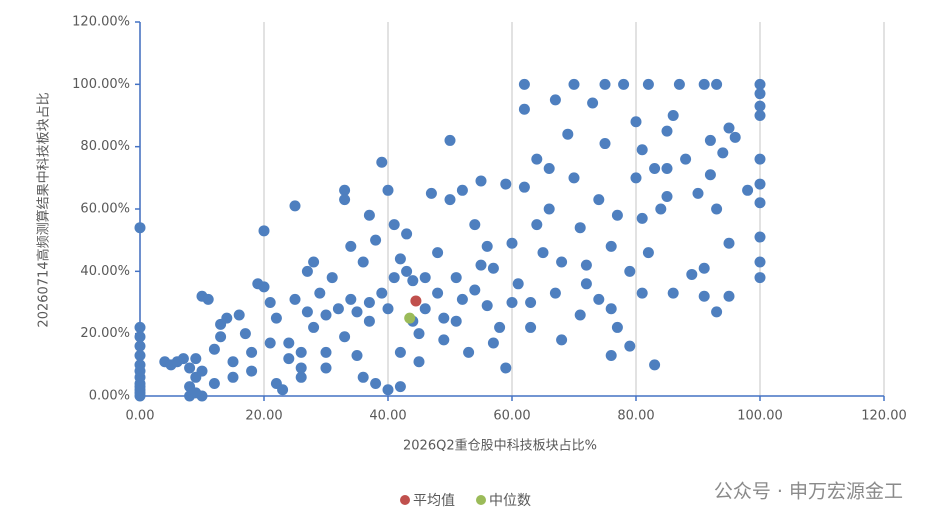 The height and width of the screenshot is (529, 933). I want to click on y-axis-label: 20260714高频测算结果中科技板块占比, so click(44, 209).